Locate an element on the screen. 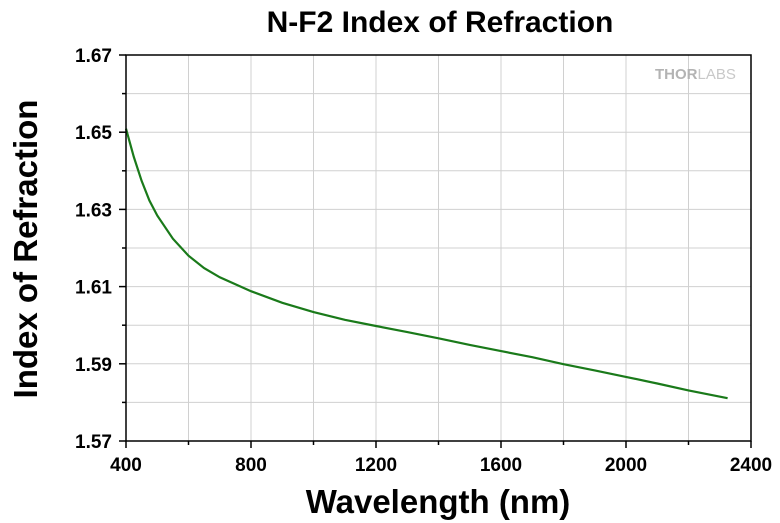  y-tick-labels: 1.57 1.59 1.61 1.63 1.65 1.67 is located at coordinates (93, 249).